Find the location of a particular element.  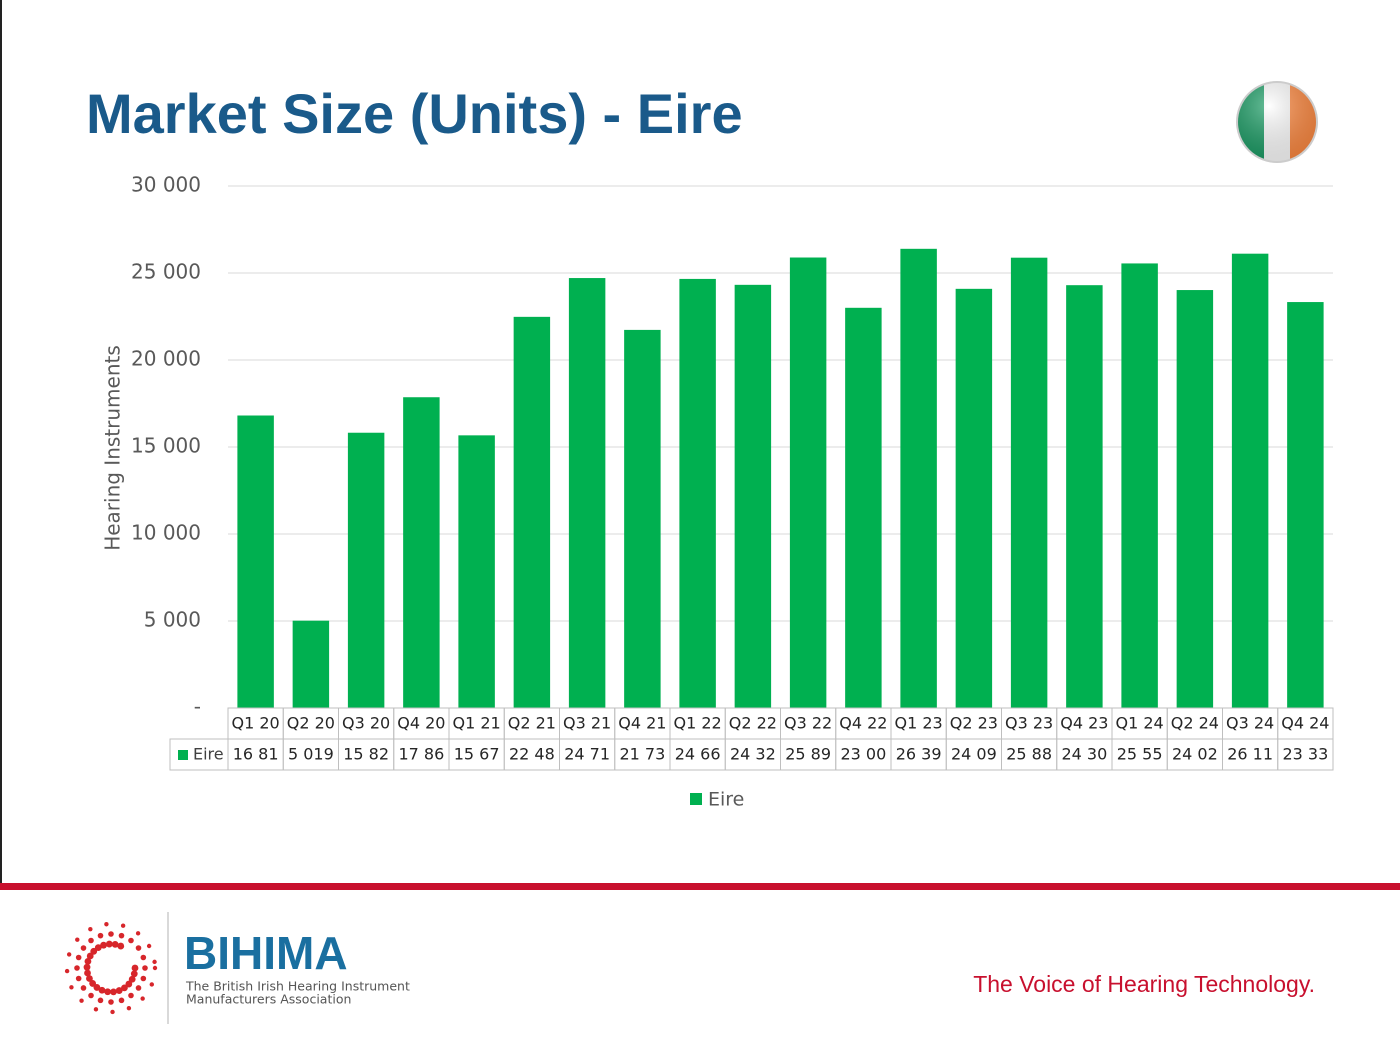

table-value: 23 33 is located at coordinates (1305, 754).